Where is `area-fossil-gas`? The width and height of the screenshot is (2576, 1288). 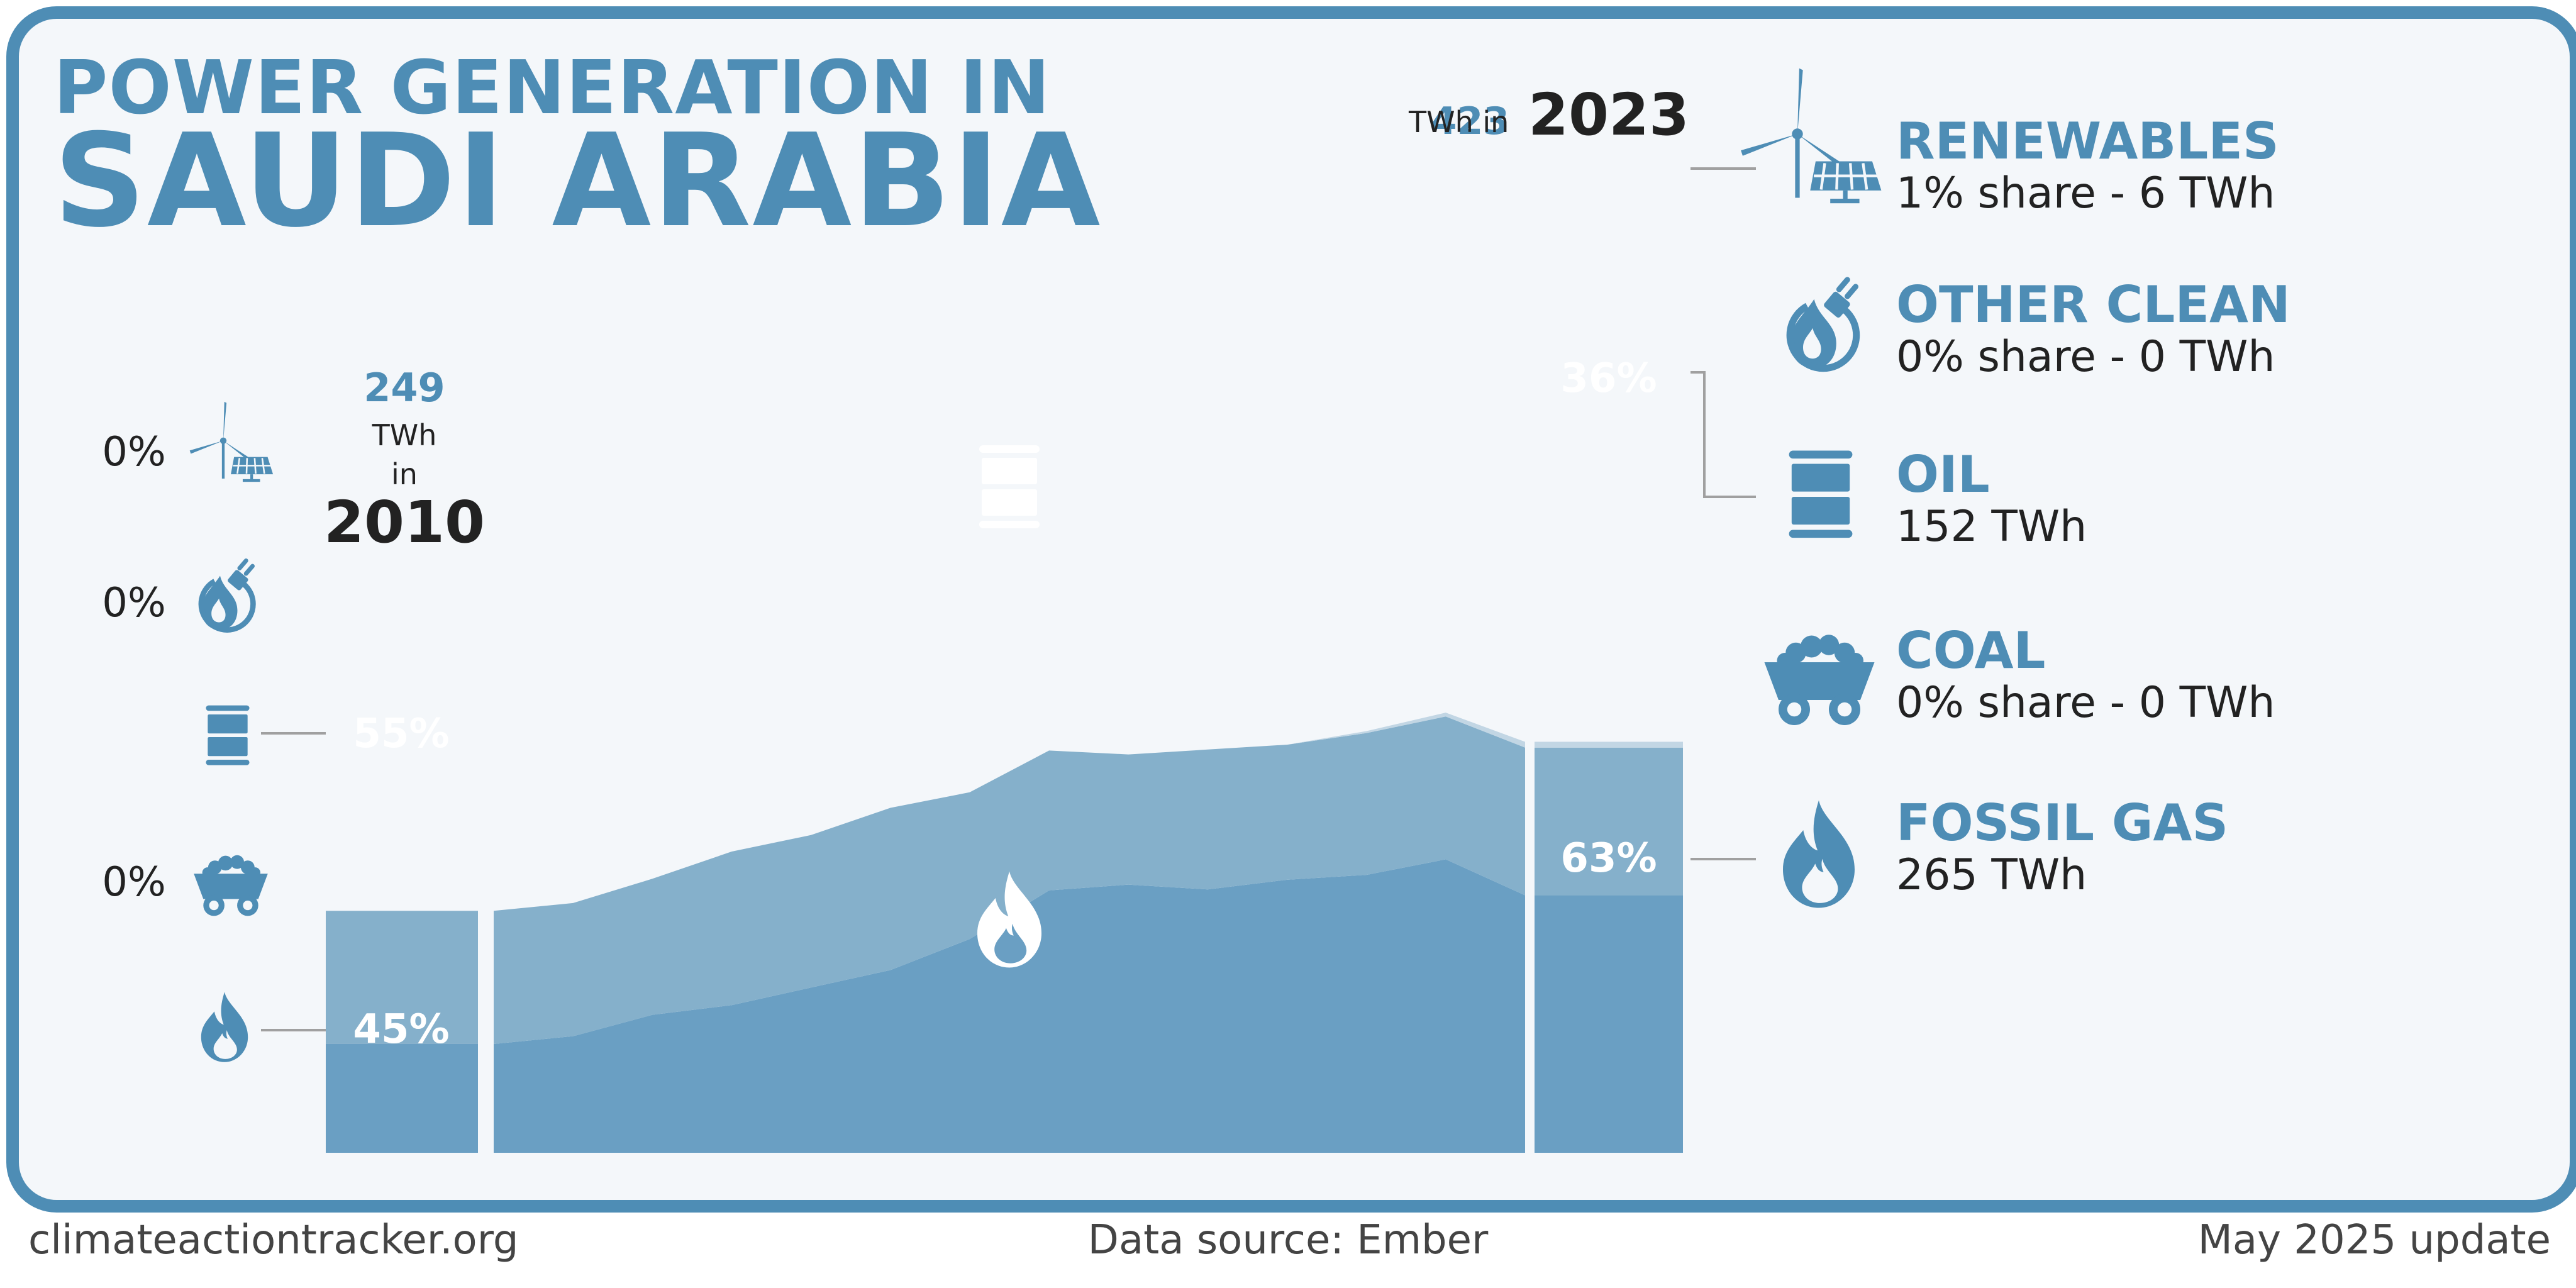
area-fossil-gas is located at coordinates (1009, 1006).